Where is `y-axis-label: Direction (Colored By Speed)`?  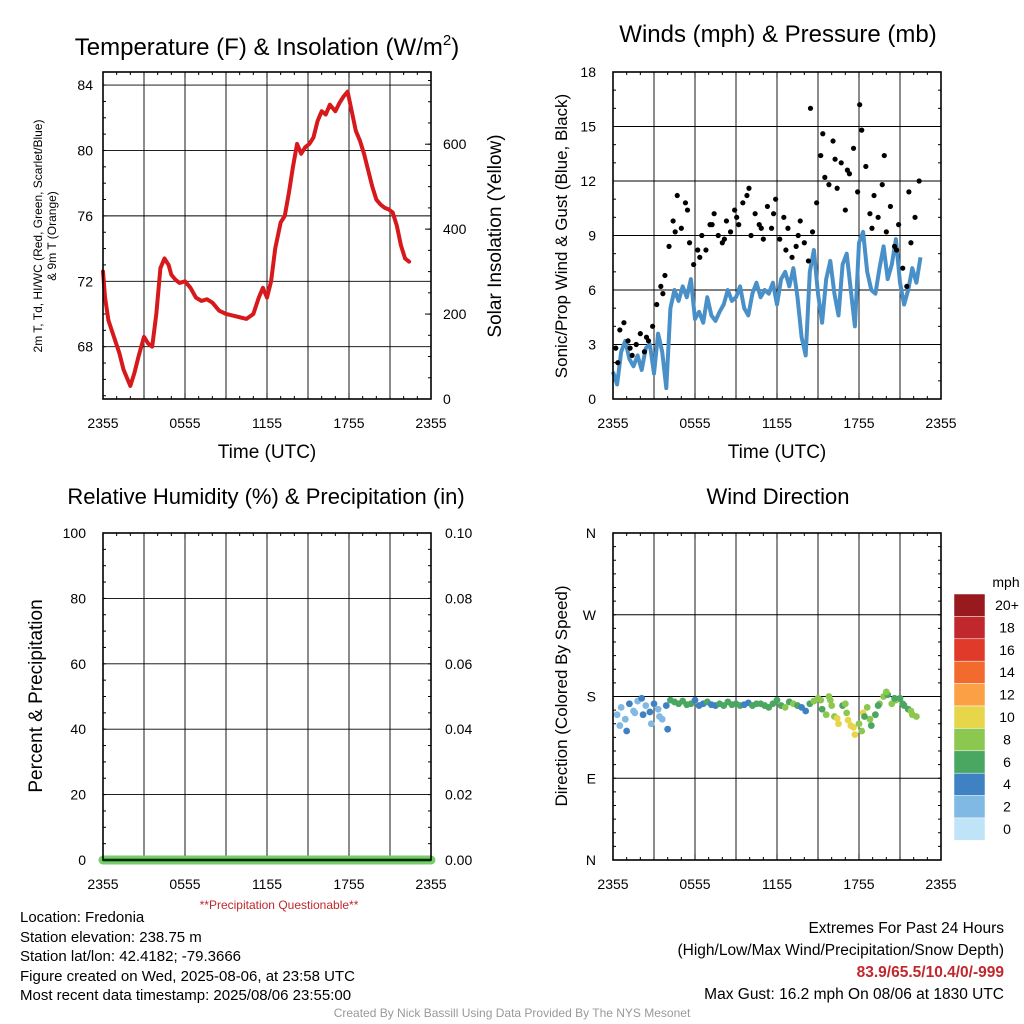
y-axis-label: Direction (Colored By Speed) is located at coordinates (561, 695).